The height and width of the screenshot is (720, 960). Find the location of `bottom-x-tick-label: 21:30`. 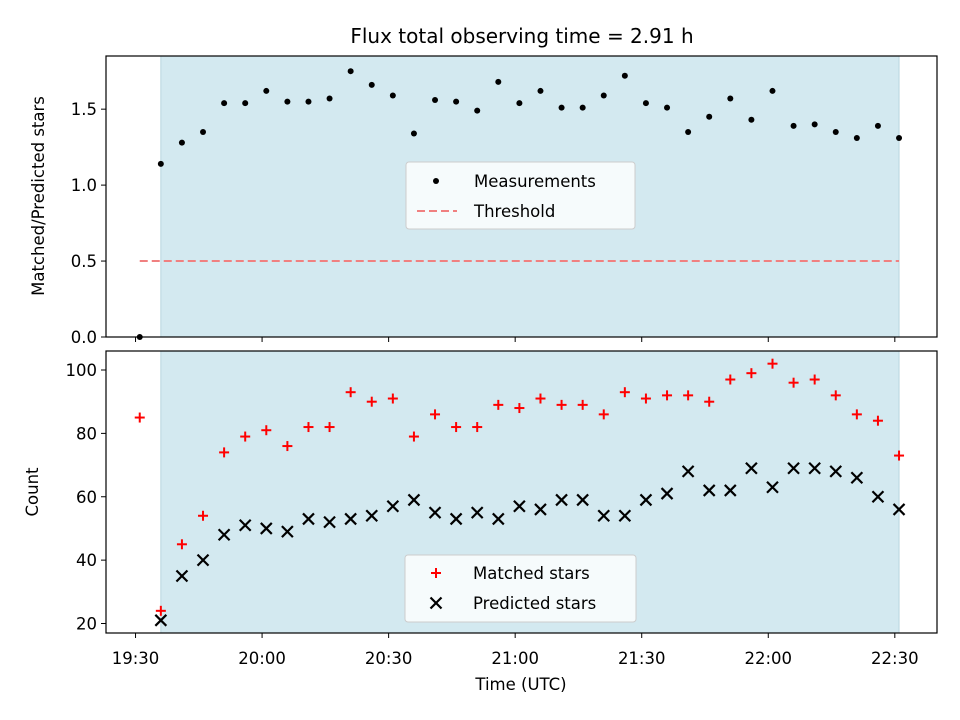

bottom-x-tick-label: 21:30 is located at coordinates (642, 658).